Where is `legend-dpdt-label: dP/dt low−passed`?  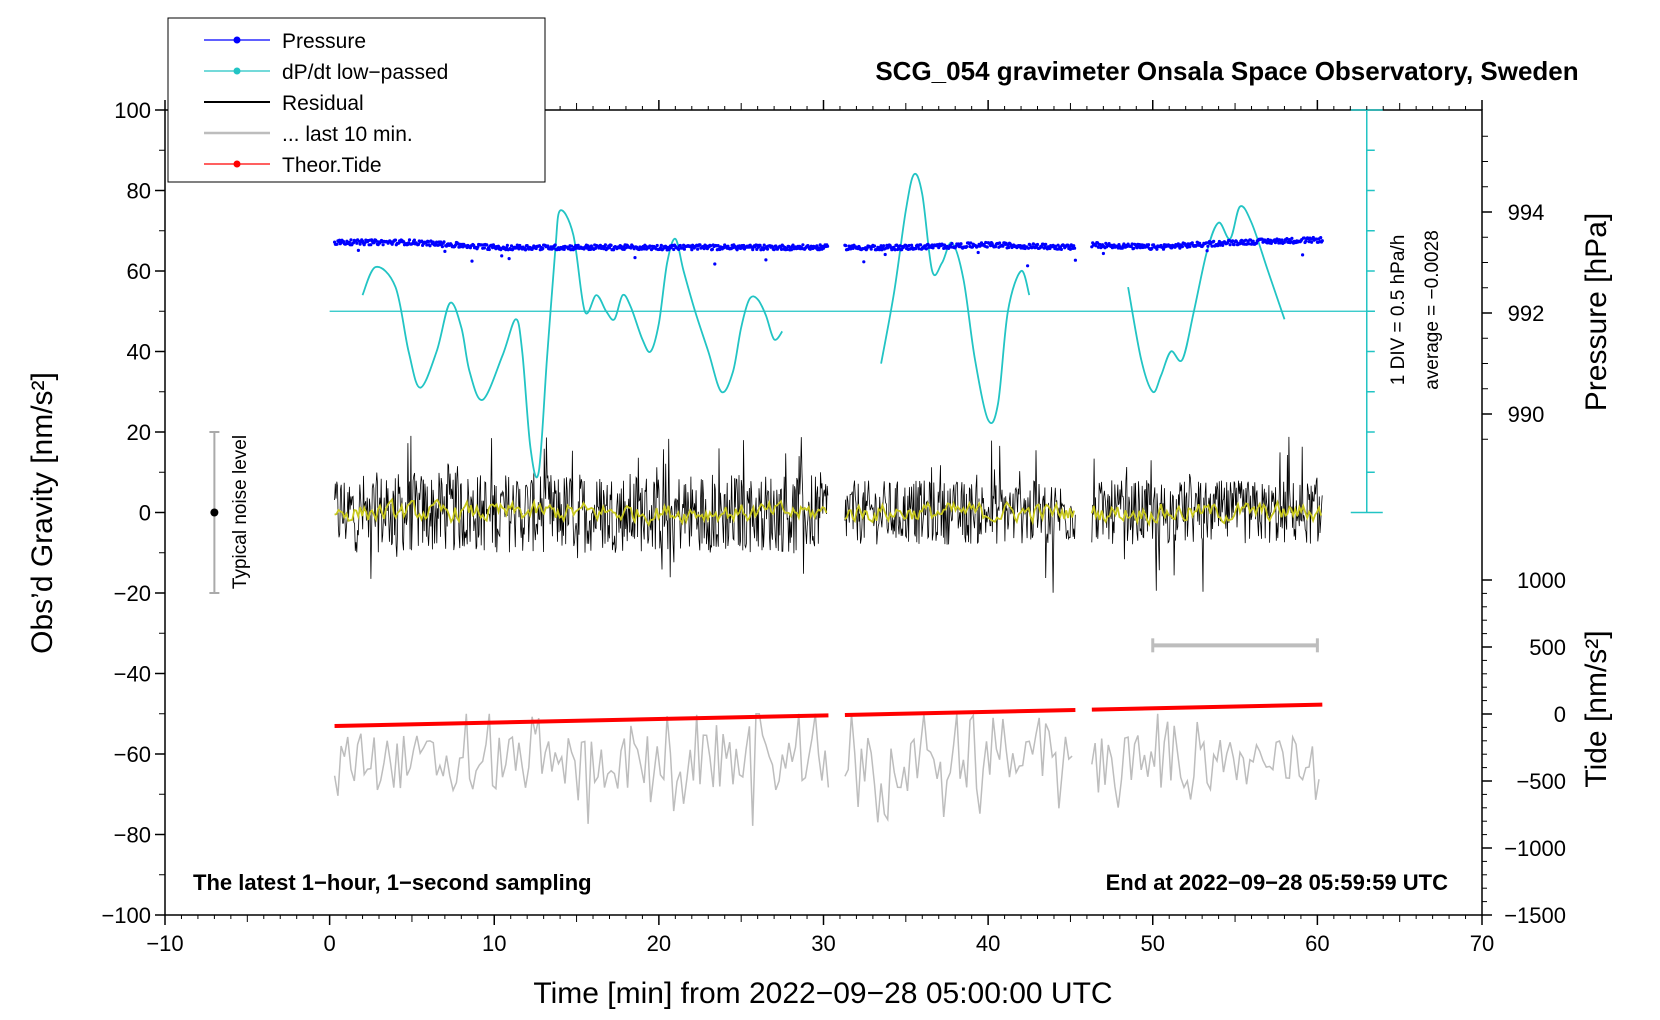
legend-dpdt-label: dP/dt low−passed is located at coordinates (365, 72).